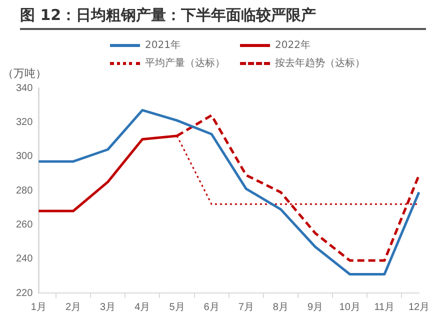  I want to click on y-tick-label: 260, so click(25, 224).